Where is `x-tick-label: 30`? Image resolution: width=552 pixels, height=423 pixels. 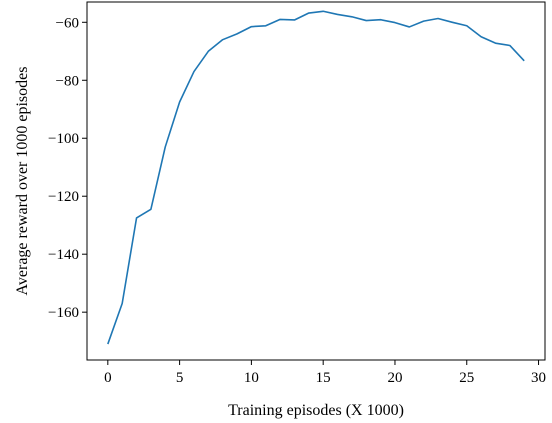
x-tick-label: 30 is located at coordinates (538, 378).